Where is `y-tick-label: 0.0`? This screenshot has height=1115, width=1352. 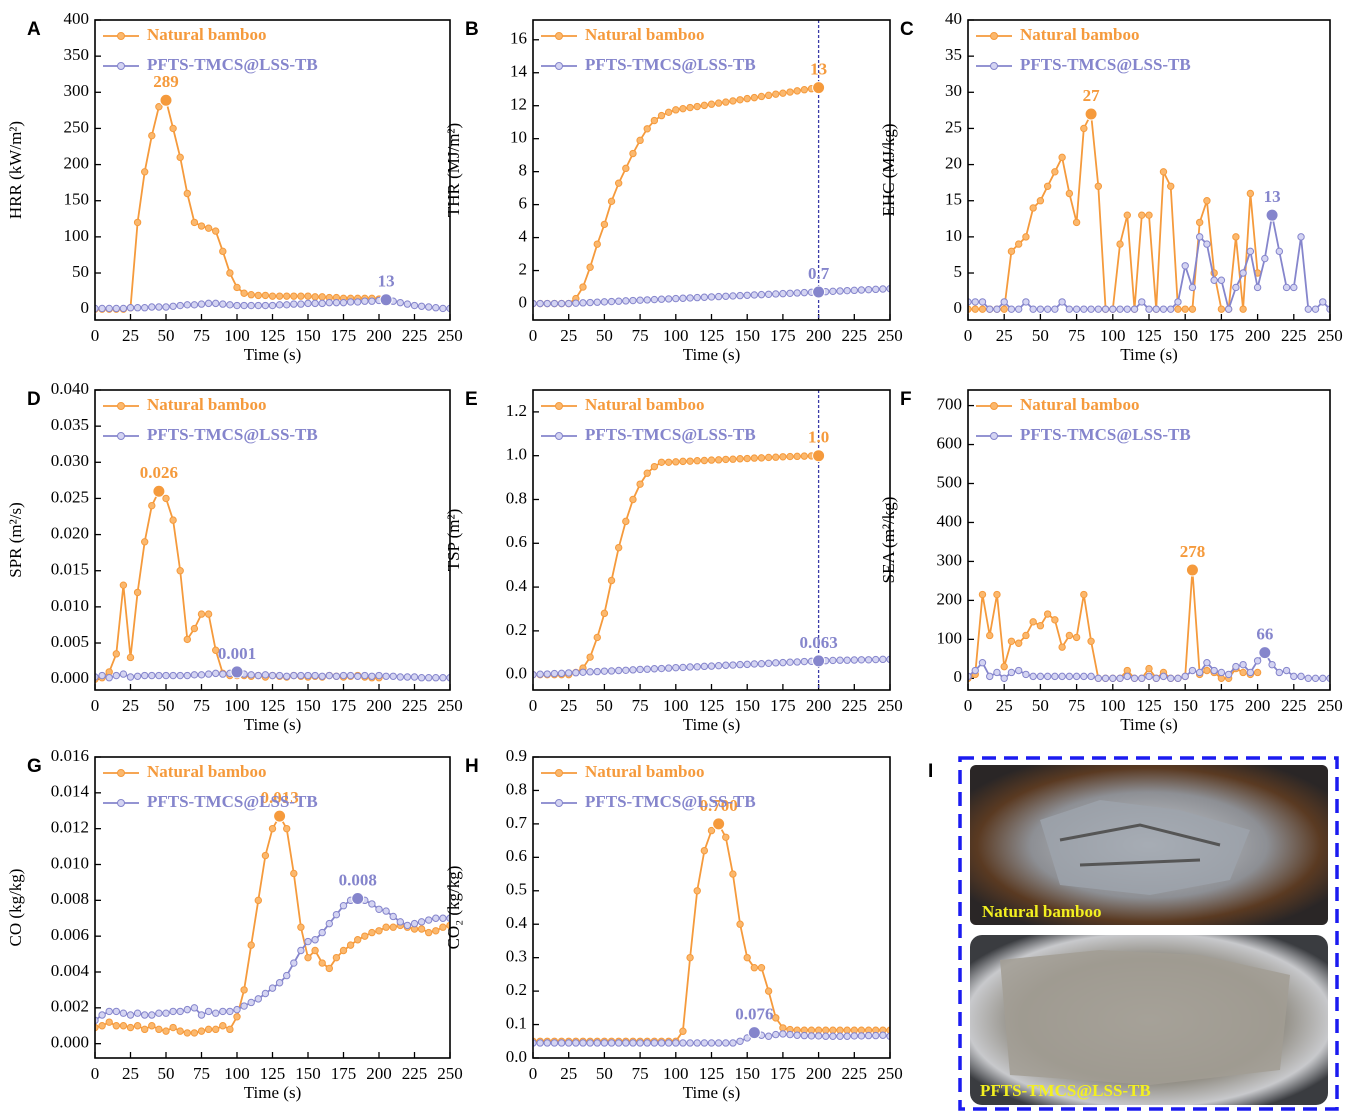
y-tick-label: 0.0 is located at coordinates (516, 1056).